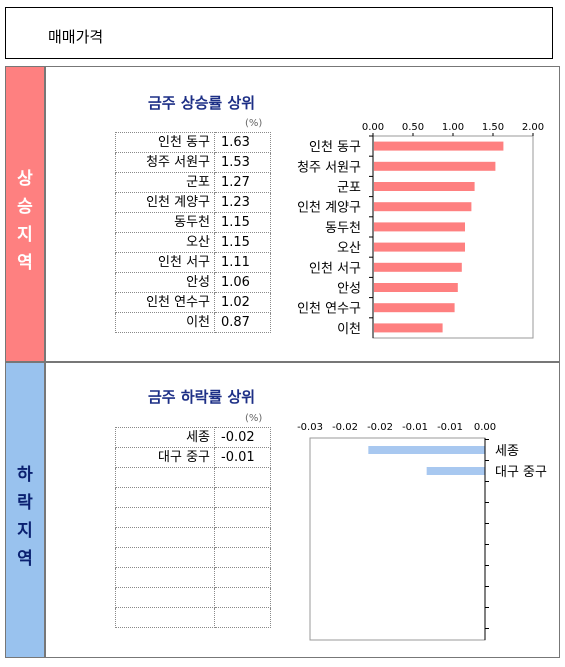 The image size is (565, 667). I want to click on falling-chart-title: 금주 하락률 상위, so click(202, 397).